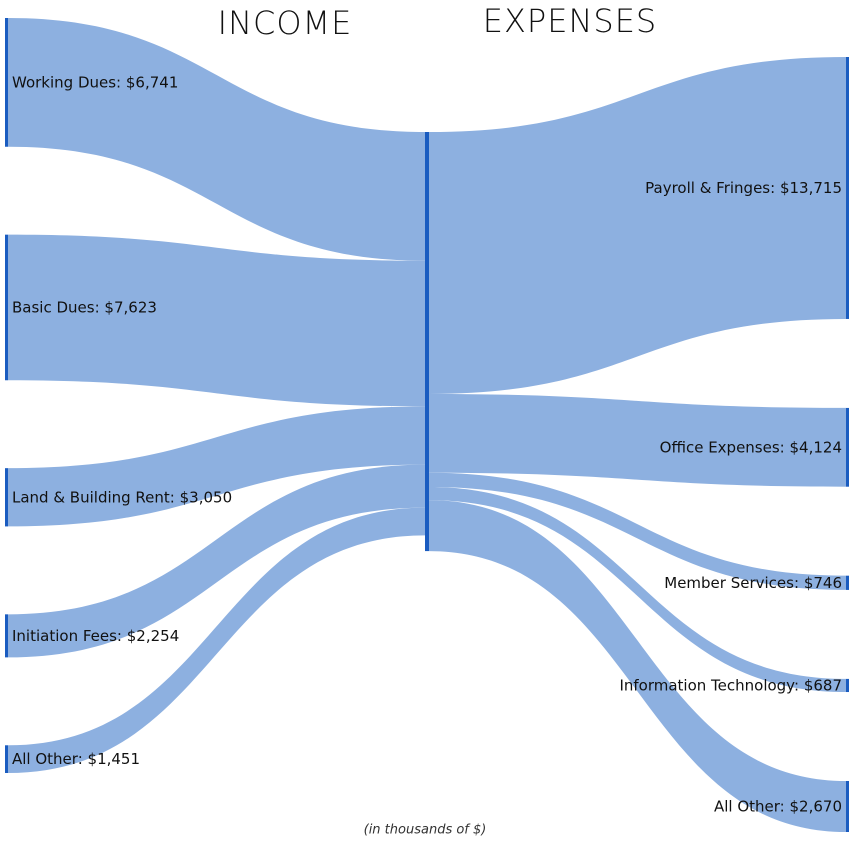  I want to click on node-label: Land & Building Rent: $3,050, so click(122, 497).